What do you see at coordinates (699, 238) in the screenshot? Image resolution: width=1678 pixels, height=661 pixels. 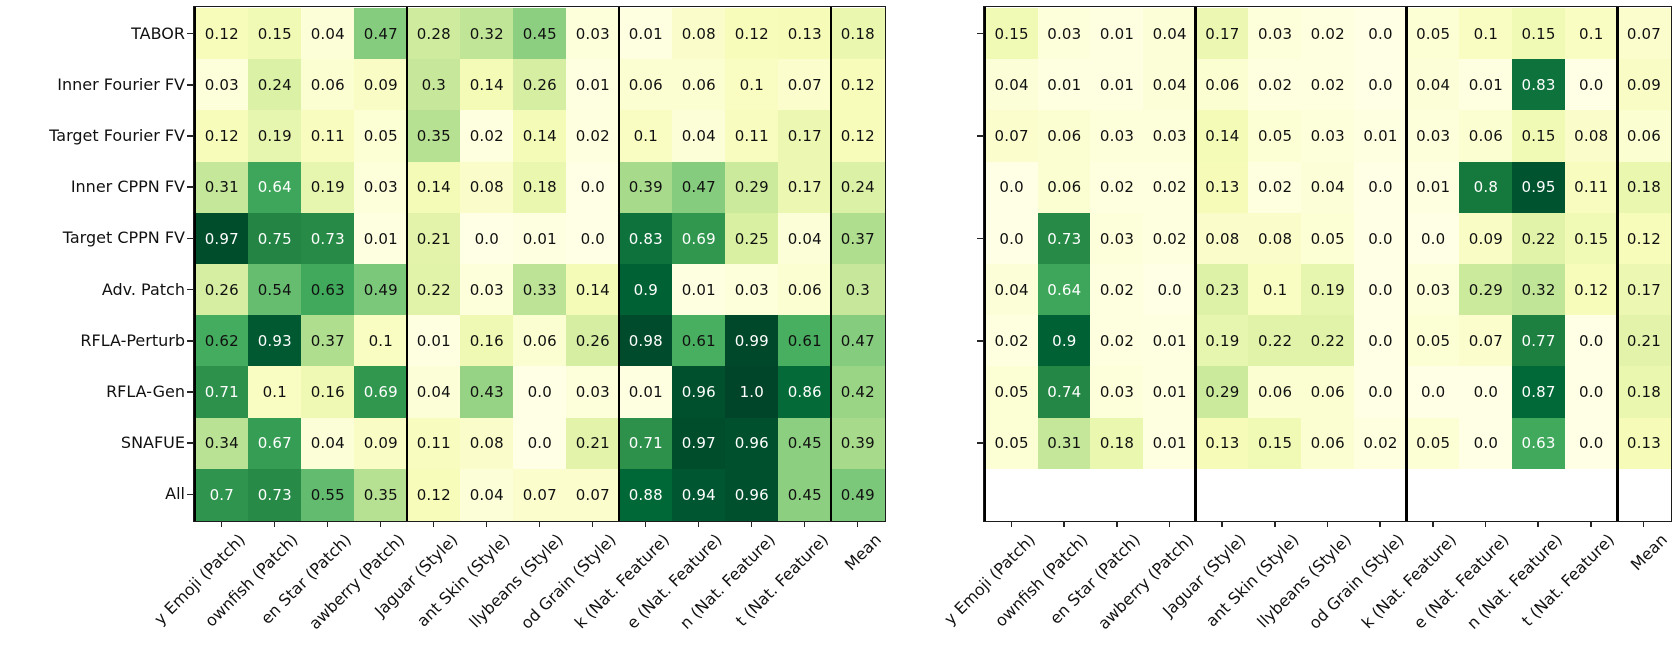 I see `heatmap-cell: 0.69` at bounding box center [699, 238].